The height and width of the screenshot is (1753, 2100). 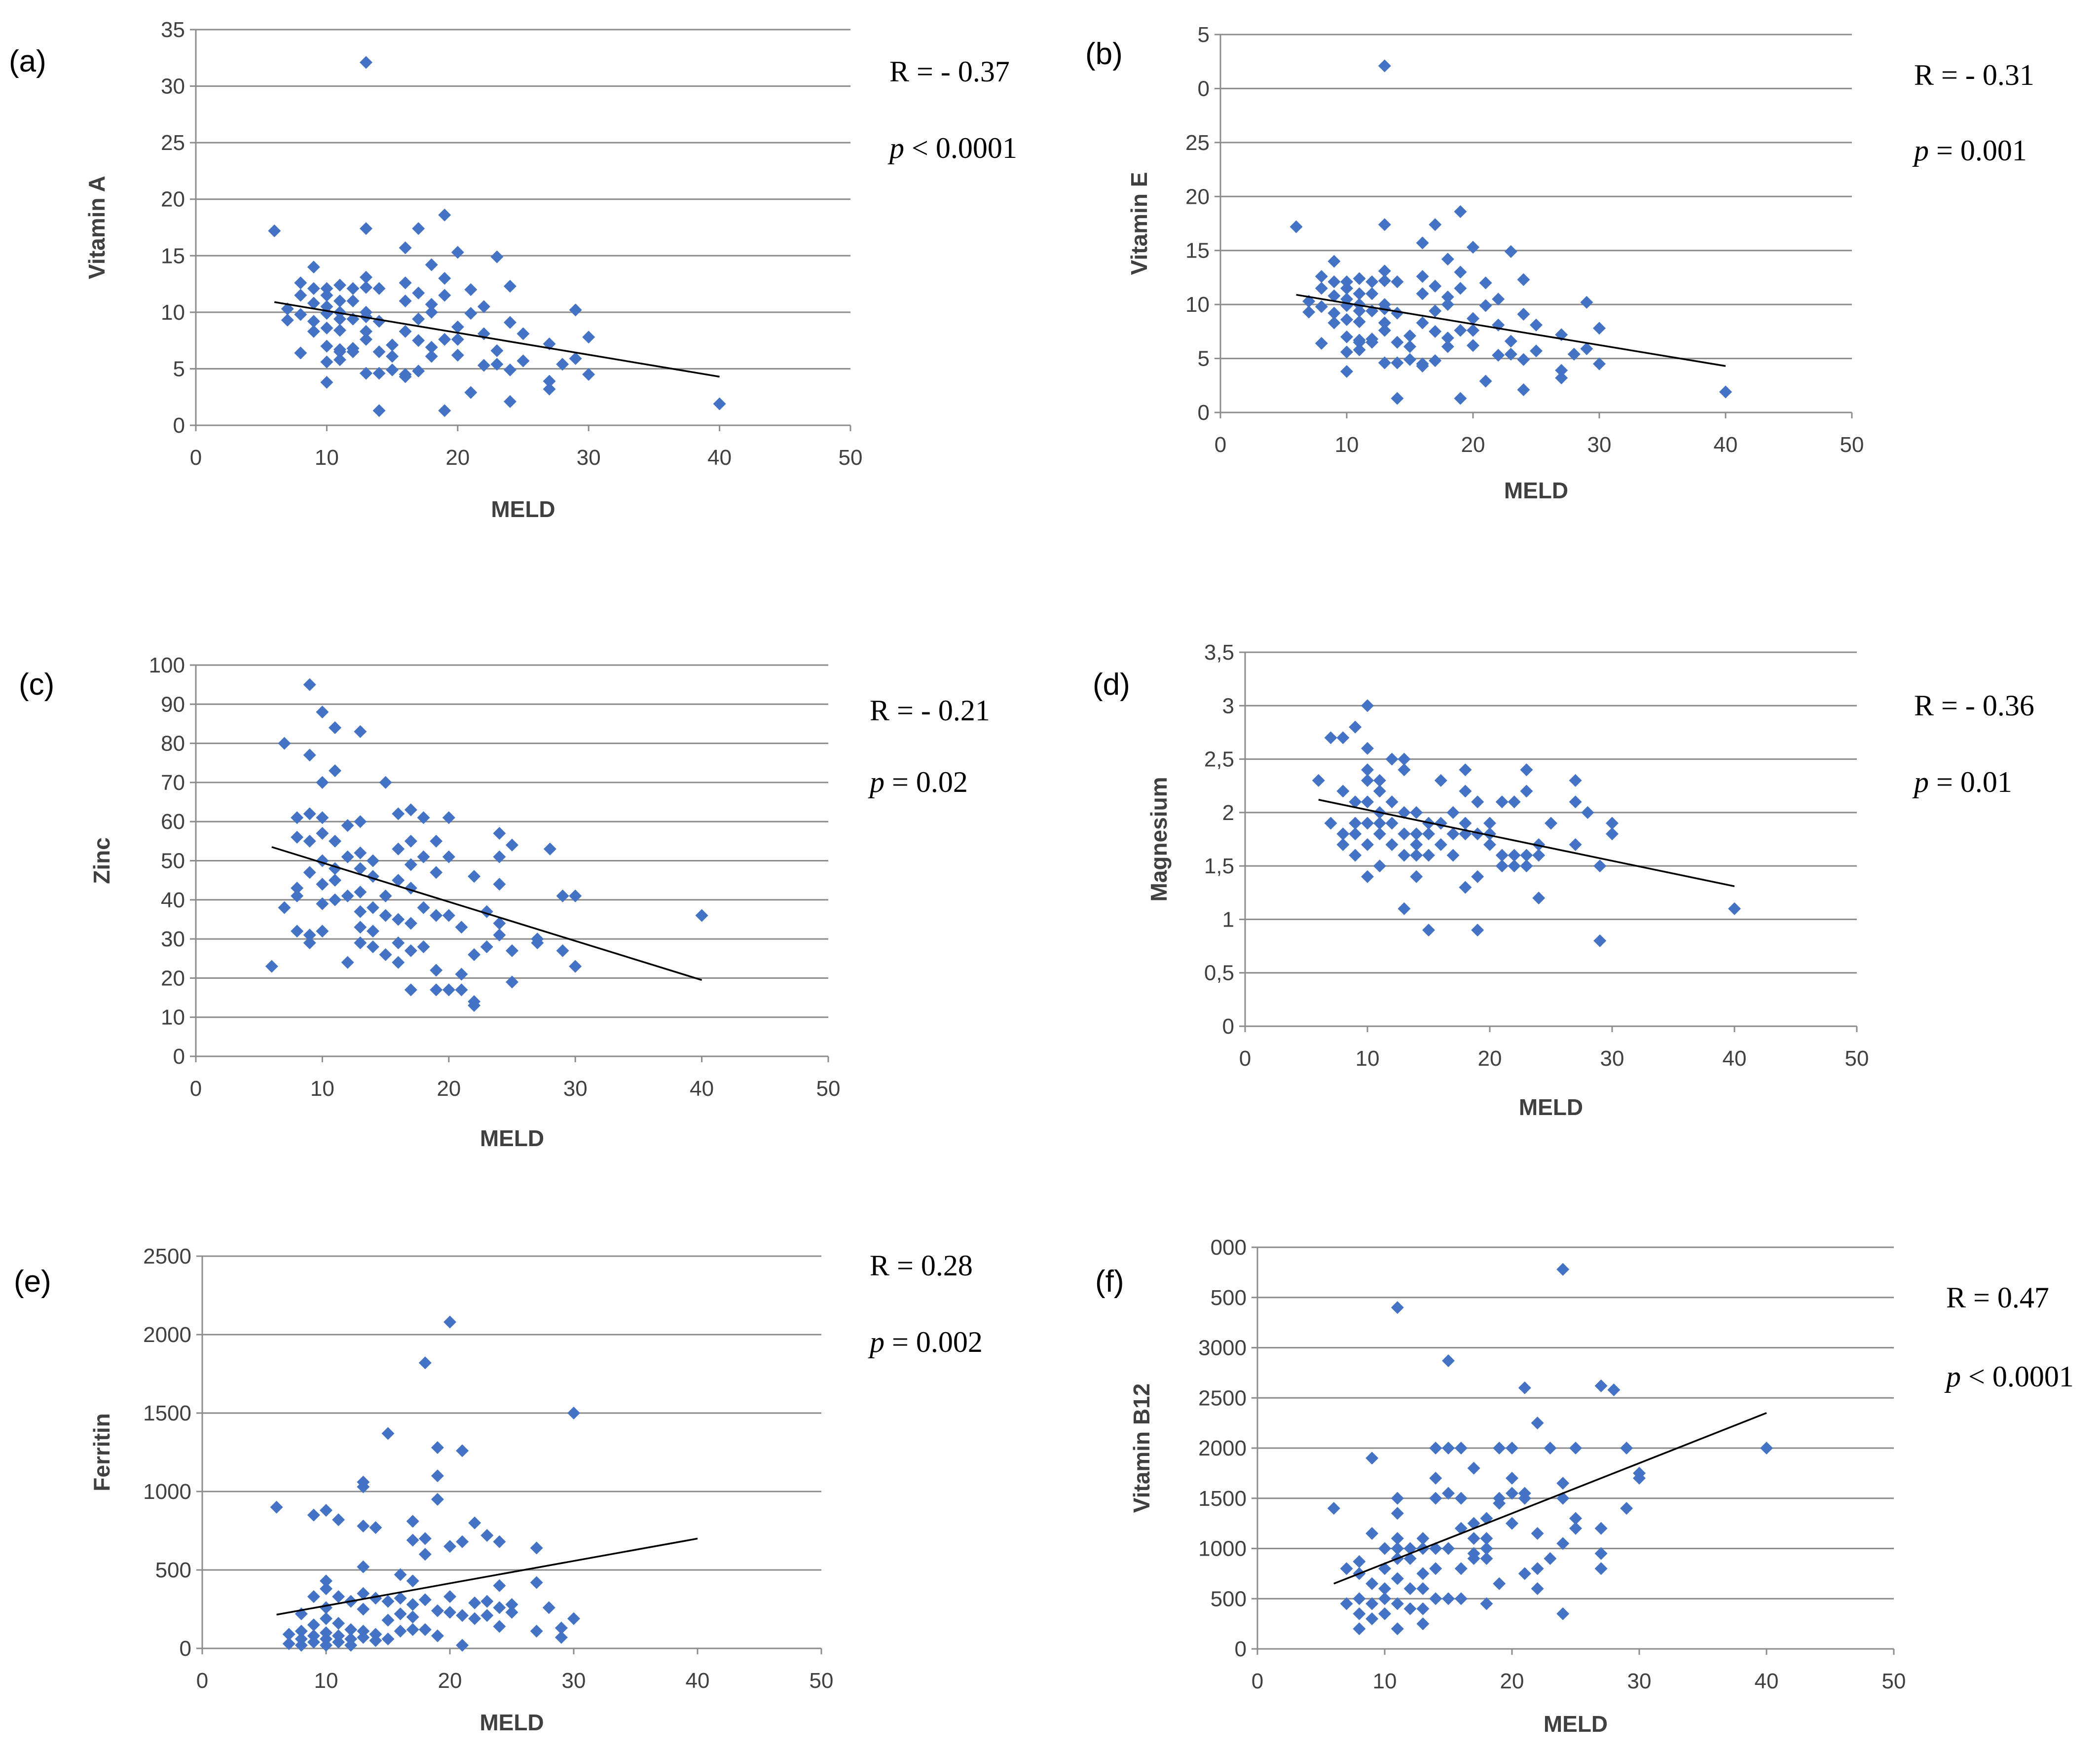 What do you see at coordinates (457, 458) in the screenshot?
I see `x-tick-label: 20` at bounding box center [457, 458].